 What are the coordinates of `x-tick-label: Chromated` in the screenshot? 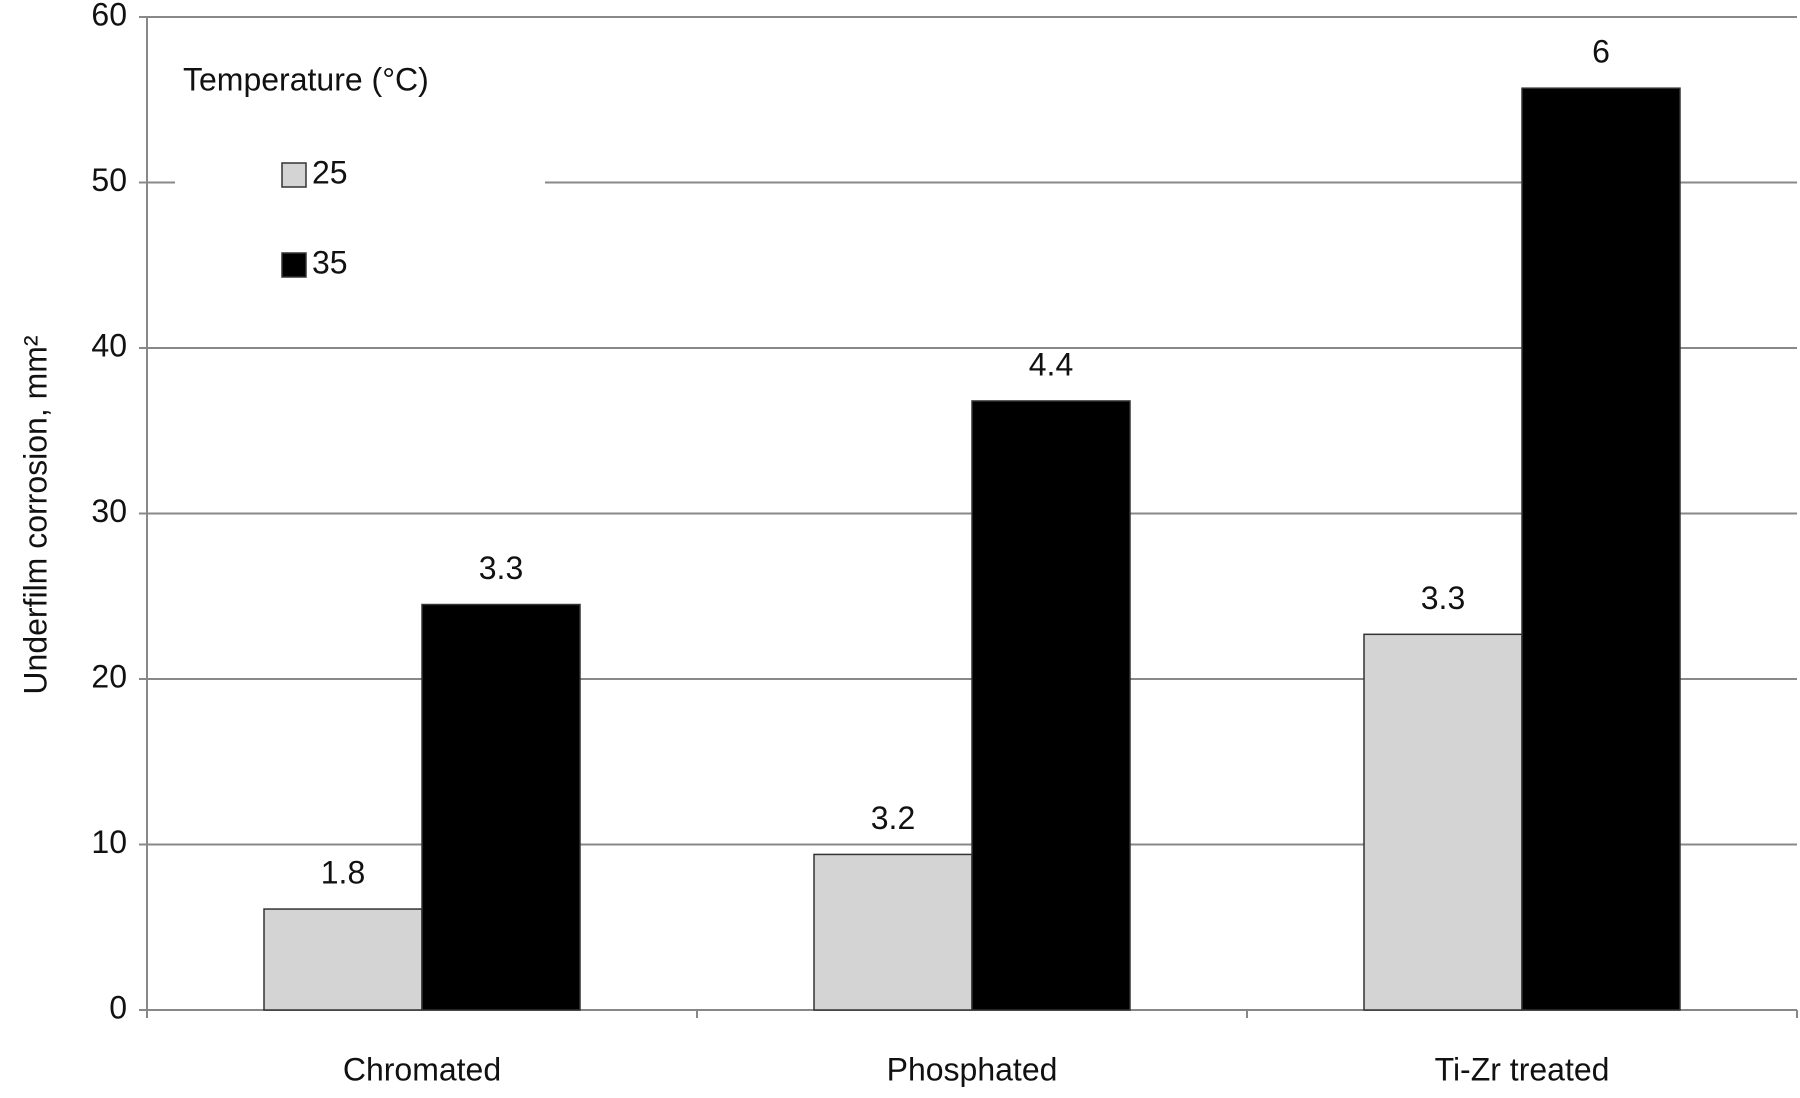 It's located at (422, 1069).